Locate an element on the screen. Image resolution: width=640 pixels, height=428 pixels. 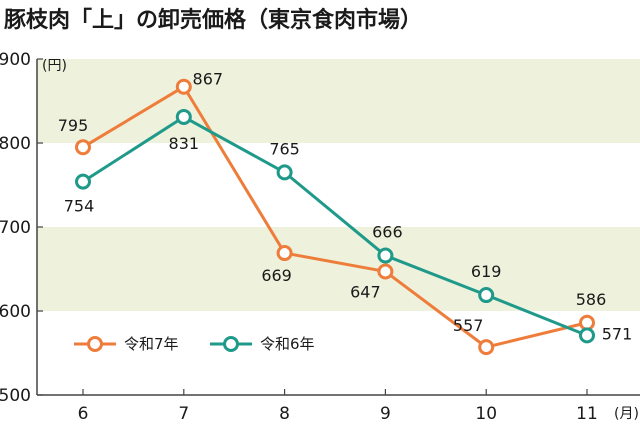
legend: 令和7年 令和6年 is located at coordinates (194, 344).